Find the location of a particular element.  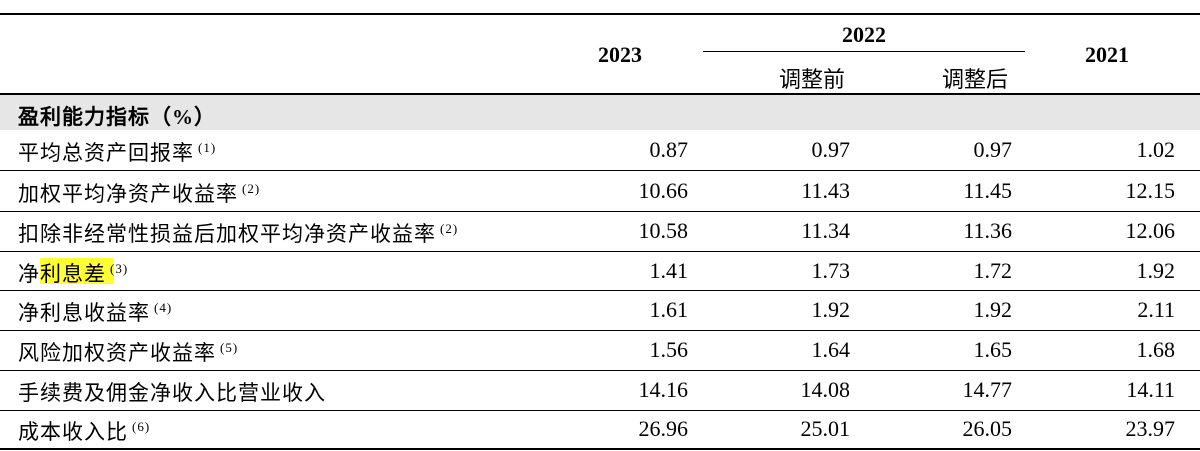

cell-value: 10.66 is located at coordinates (663, 190).